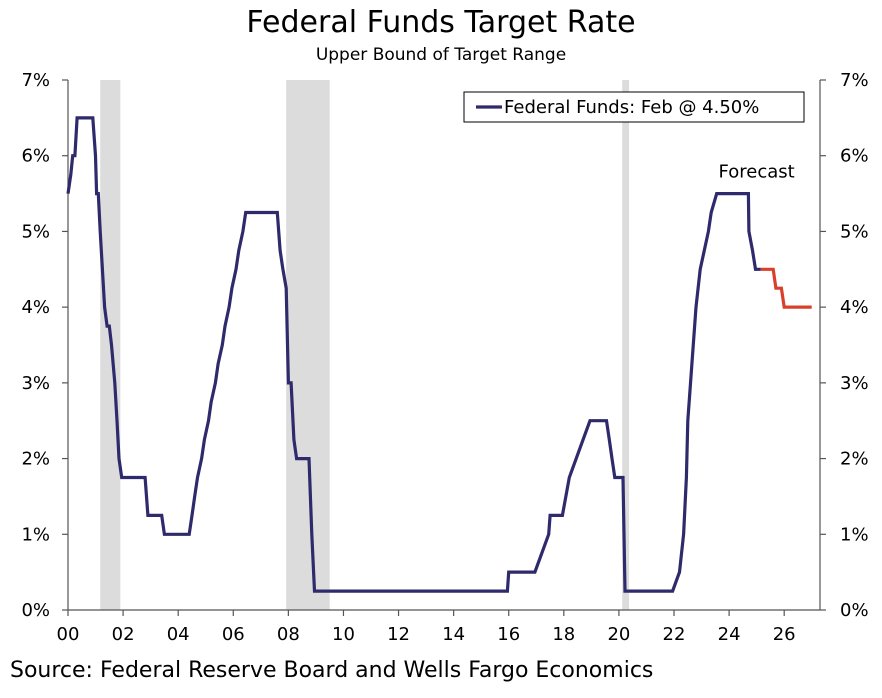 This screenshot has width=882, height=698. I want to click on x-tick-label: 02, so click(123, 634).